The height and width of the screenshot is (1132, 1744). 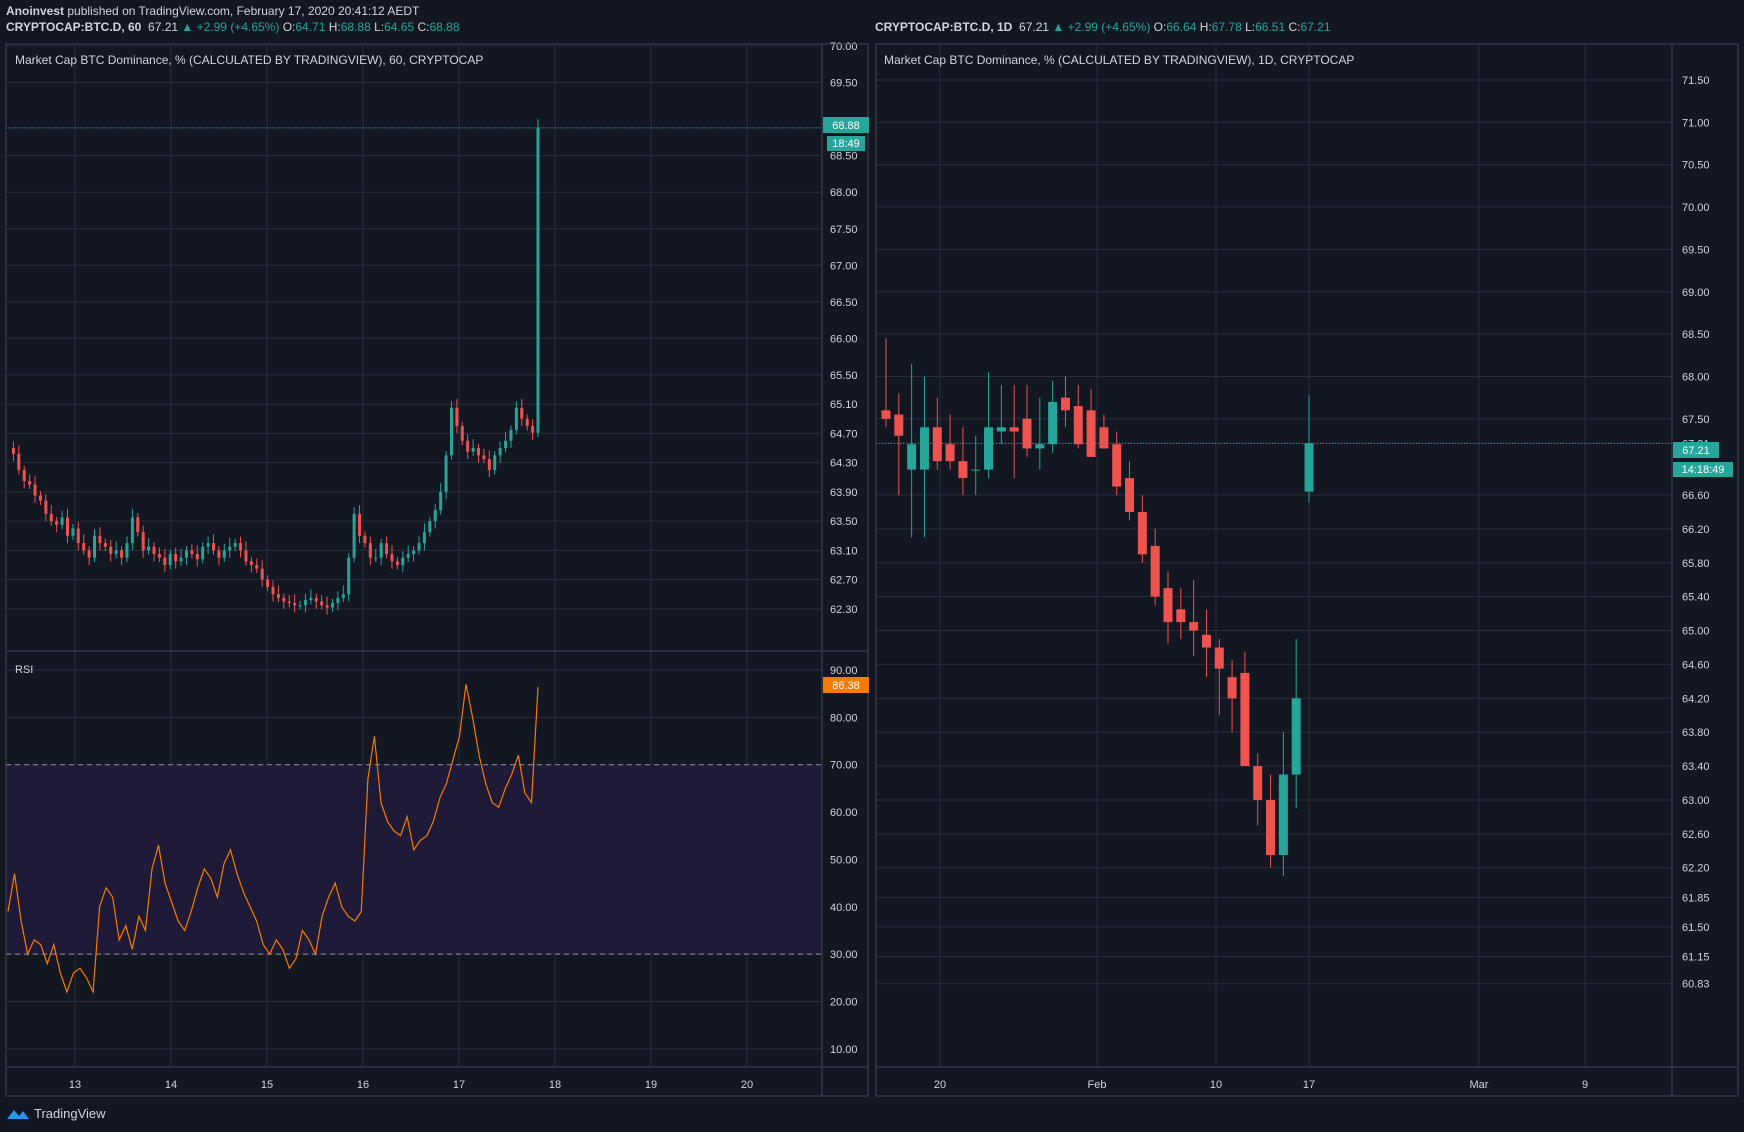 What do you see at coordinates (844, 193) in the screenshot?
I see `left-y-tick-68.00: 68.00` at bounding box center [844, 193].